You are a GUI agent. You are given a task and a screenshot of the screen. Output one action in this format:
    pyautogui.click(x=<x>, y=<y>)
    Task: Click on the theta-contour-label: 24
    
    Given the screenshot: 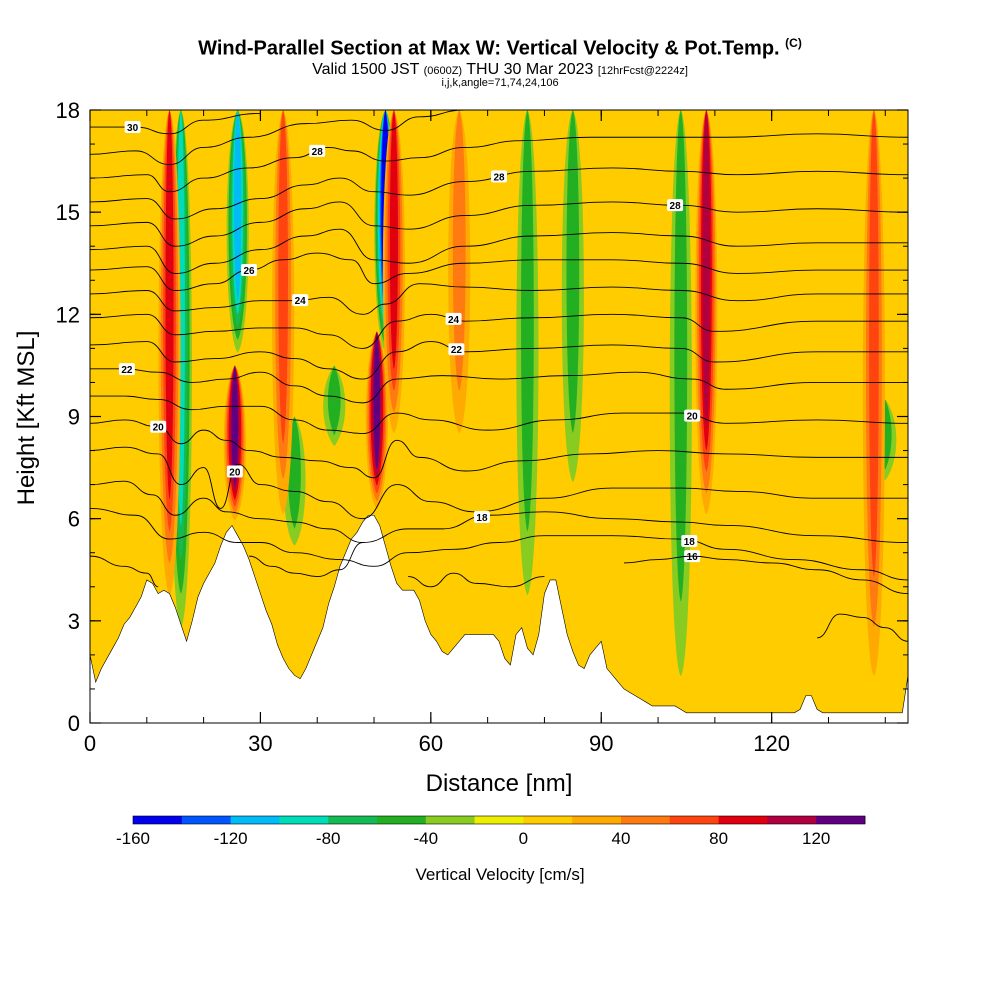 What is the action you would take?
    pyautogui.click(x=454, y=320)
    